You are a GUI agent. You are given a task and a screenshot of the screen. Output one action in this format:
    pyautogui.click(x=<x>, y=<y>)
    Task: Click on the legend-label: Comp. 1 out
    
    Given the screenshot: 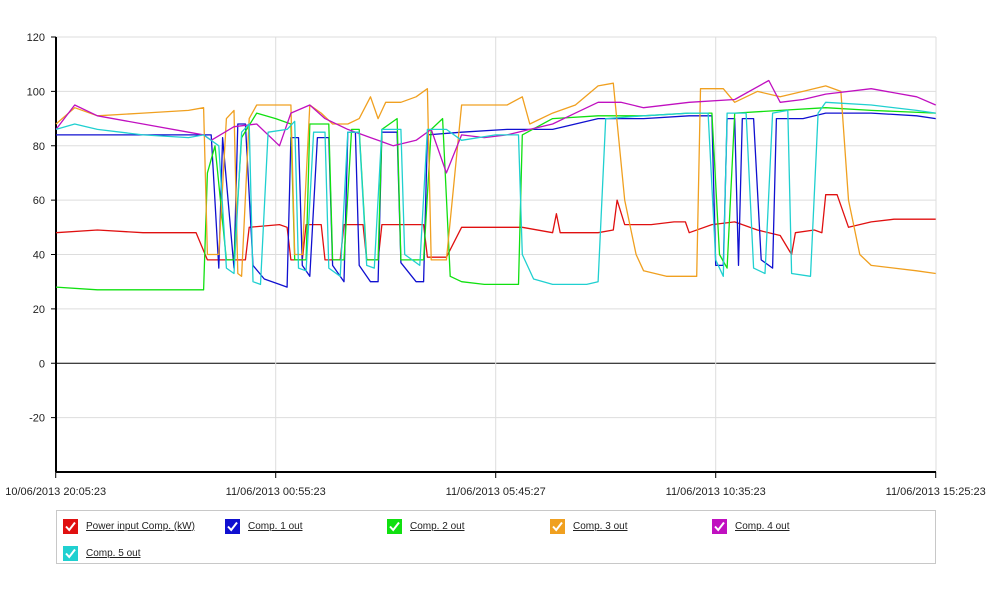 What is the action you would take?
    pyautogui.click(x=275, y=526)
    